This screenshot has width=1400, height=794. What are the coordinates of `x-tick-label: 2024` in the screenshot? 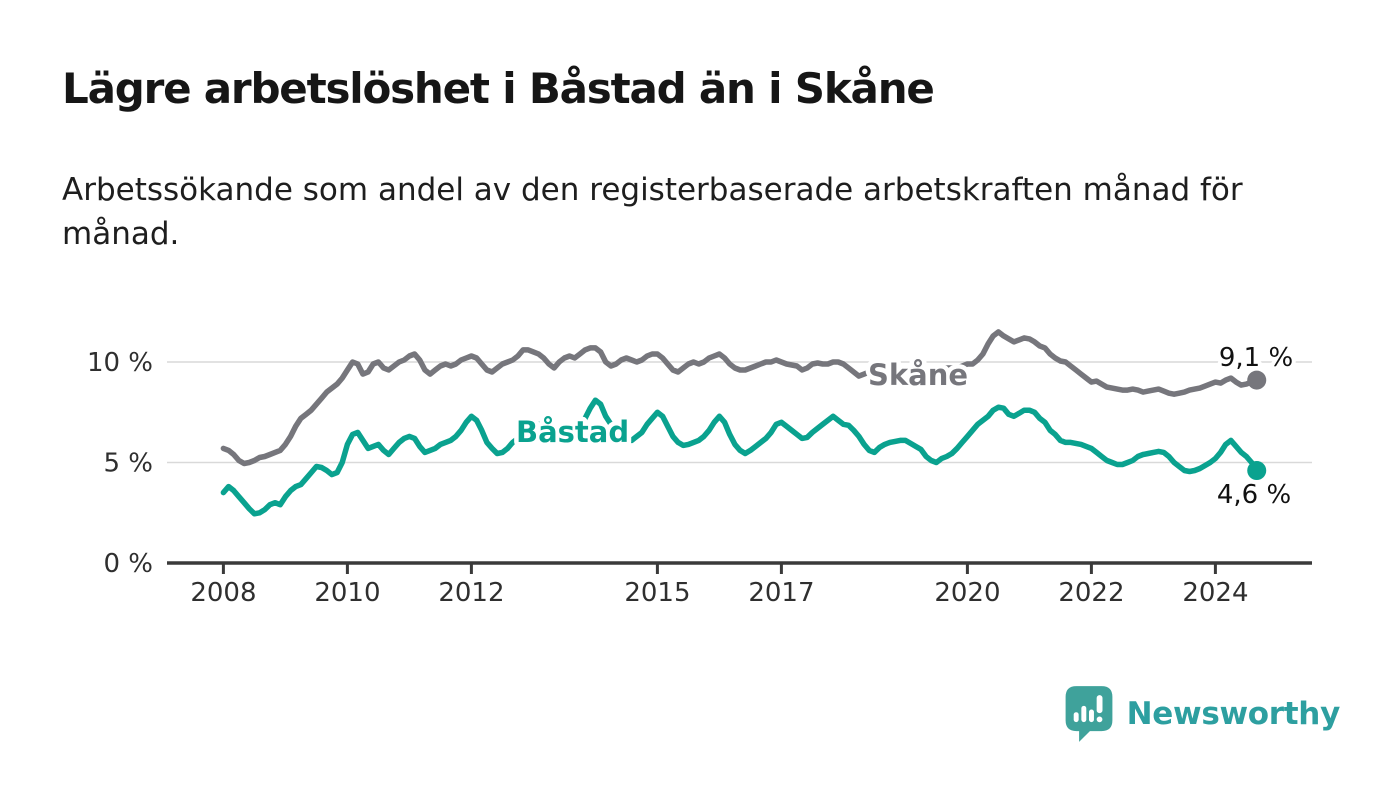 It's located at (1215, 593).